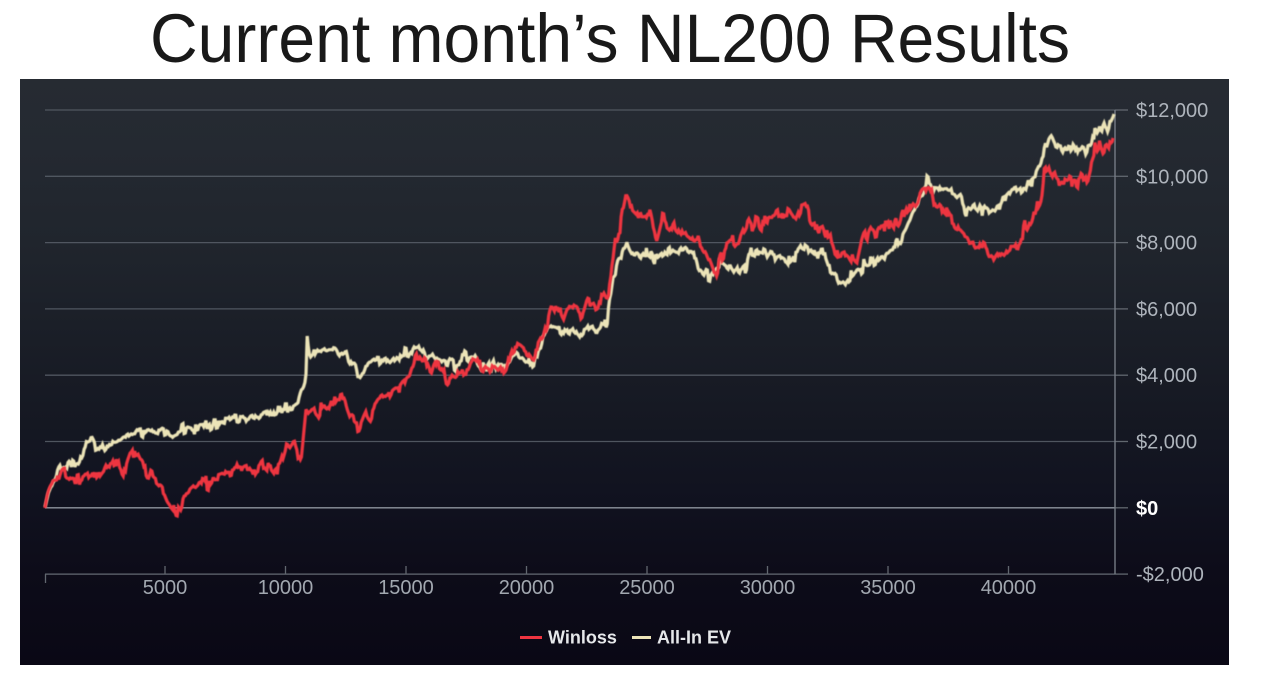  Describe the element at coordinates (165, 588) in the screenshot. I see `svg-text: 5000` at that location.